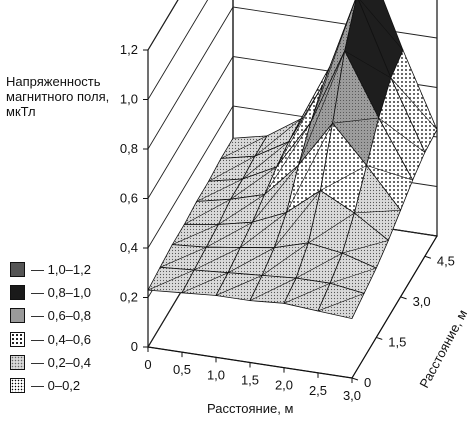  I want to click on legend-label: — 0,2–0,4, so click(61, 362).